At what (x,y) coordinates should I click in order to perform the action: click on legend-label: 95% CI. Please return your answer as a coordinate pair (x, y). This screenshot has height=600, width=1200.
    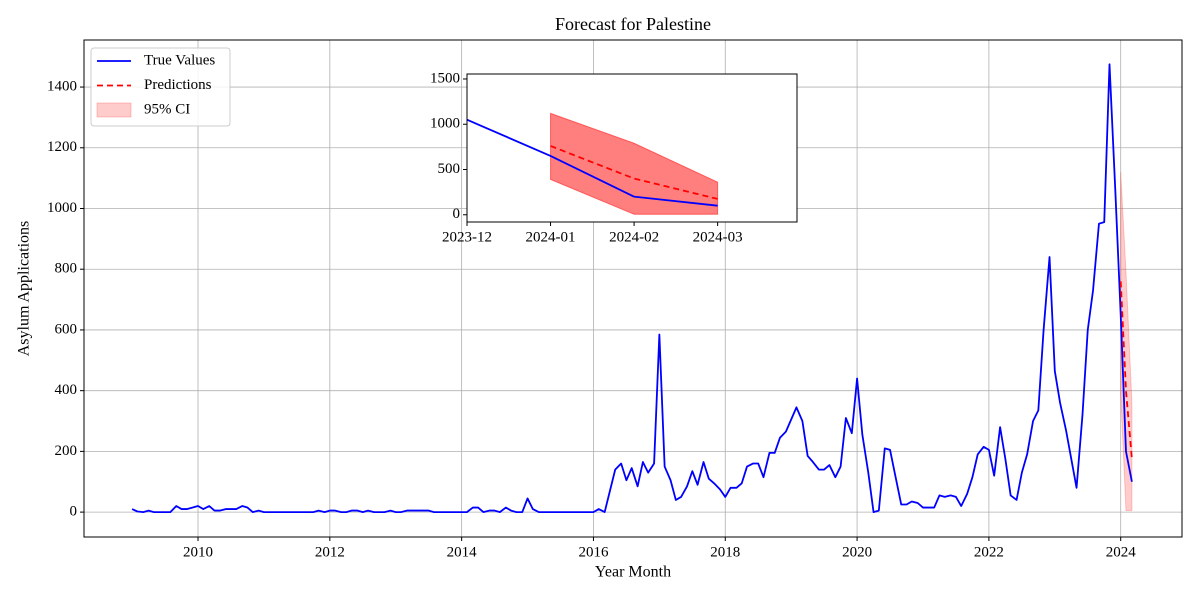
    Looking at the image, I should click on (167, 109).